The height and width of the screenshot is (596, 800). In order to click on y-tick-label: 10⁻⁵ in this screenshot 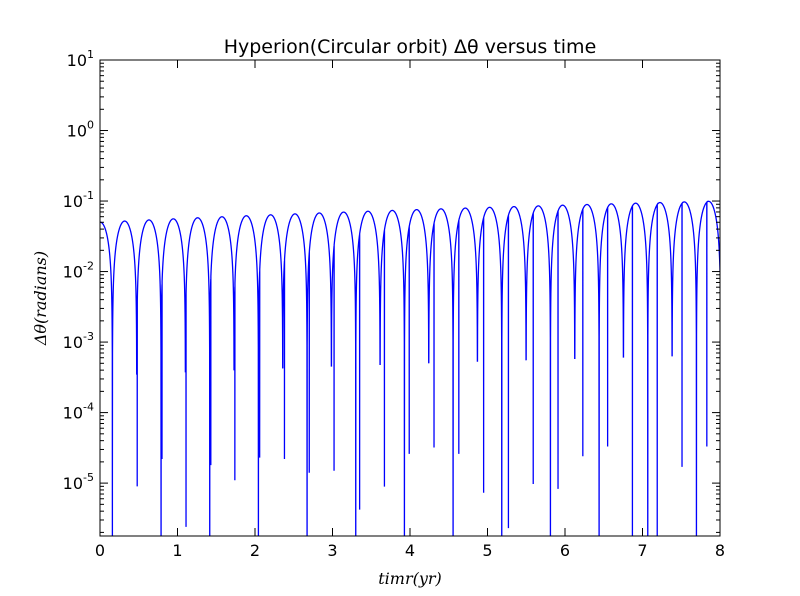, I will do `click(78, 482)`.